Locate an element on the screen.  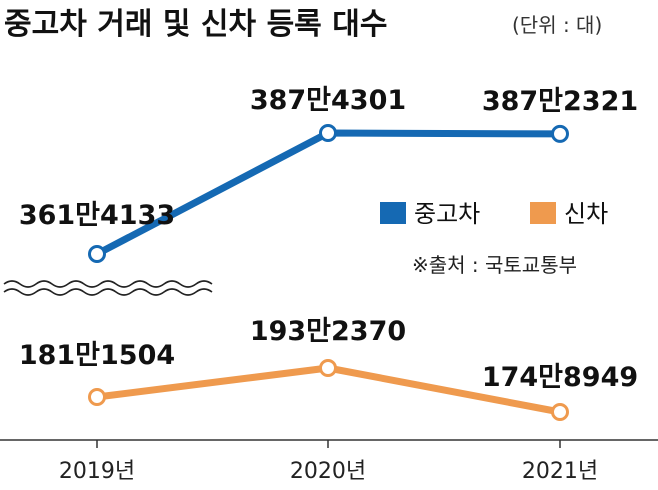
data-label: 193만2370 is located at coordinates (328, 331).